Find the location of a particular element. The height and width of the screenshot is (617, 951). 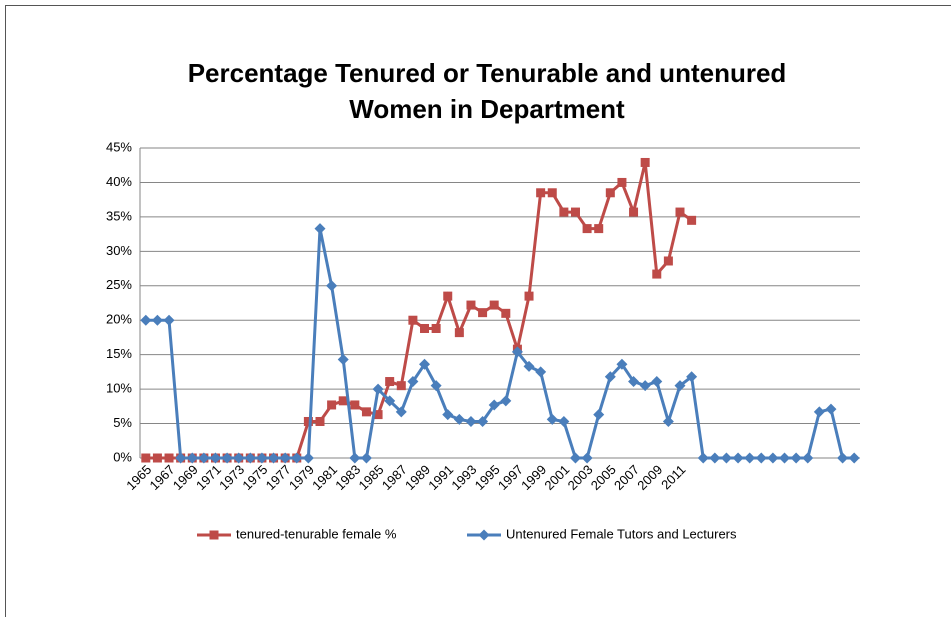

x-tick-label: 1967 is located at coordinates (162, 477).